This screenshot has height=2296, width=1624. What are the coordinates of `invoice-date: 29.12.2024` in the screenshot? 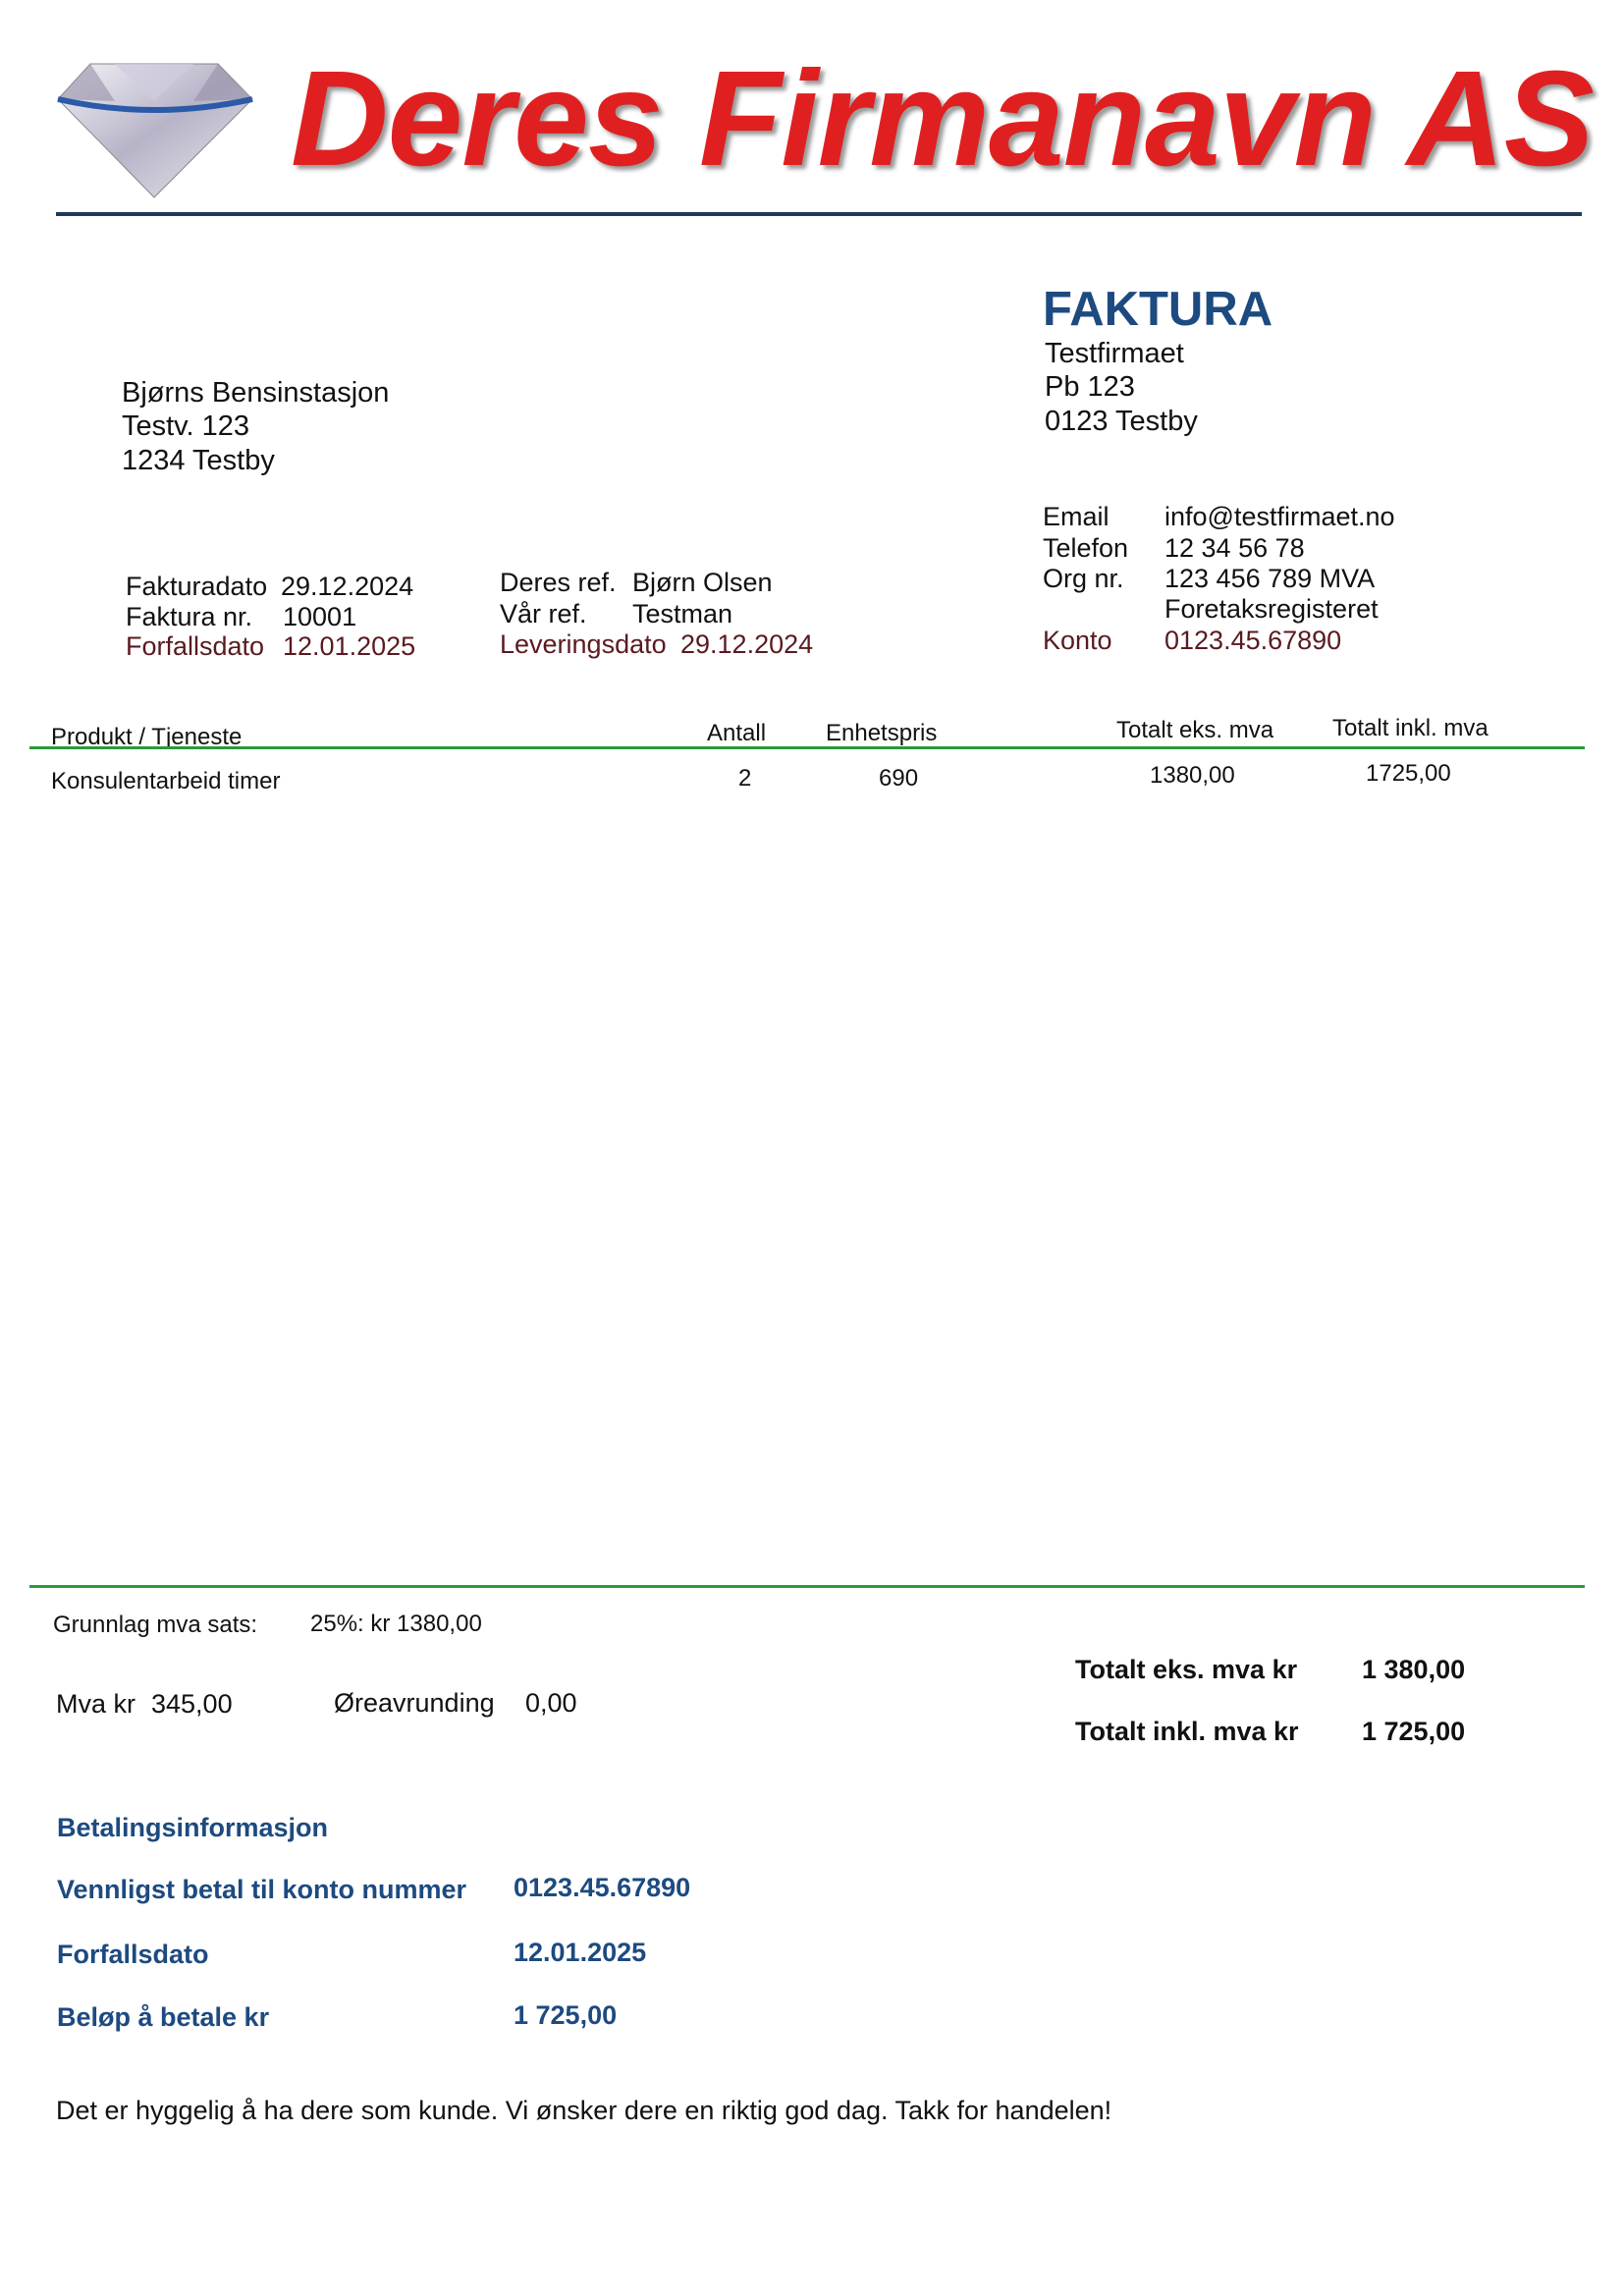 It's located at (347, 586).